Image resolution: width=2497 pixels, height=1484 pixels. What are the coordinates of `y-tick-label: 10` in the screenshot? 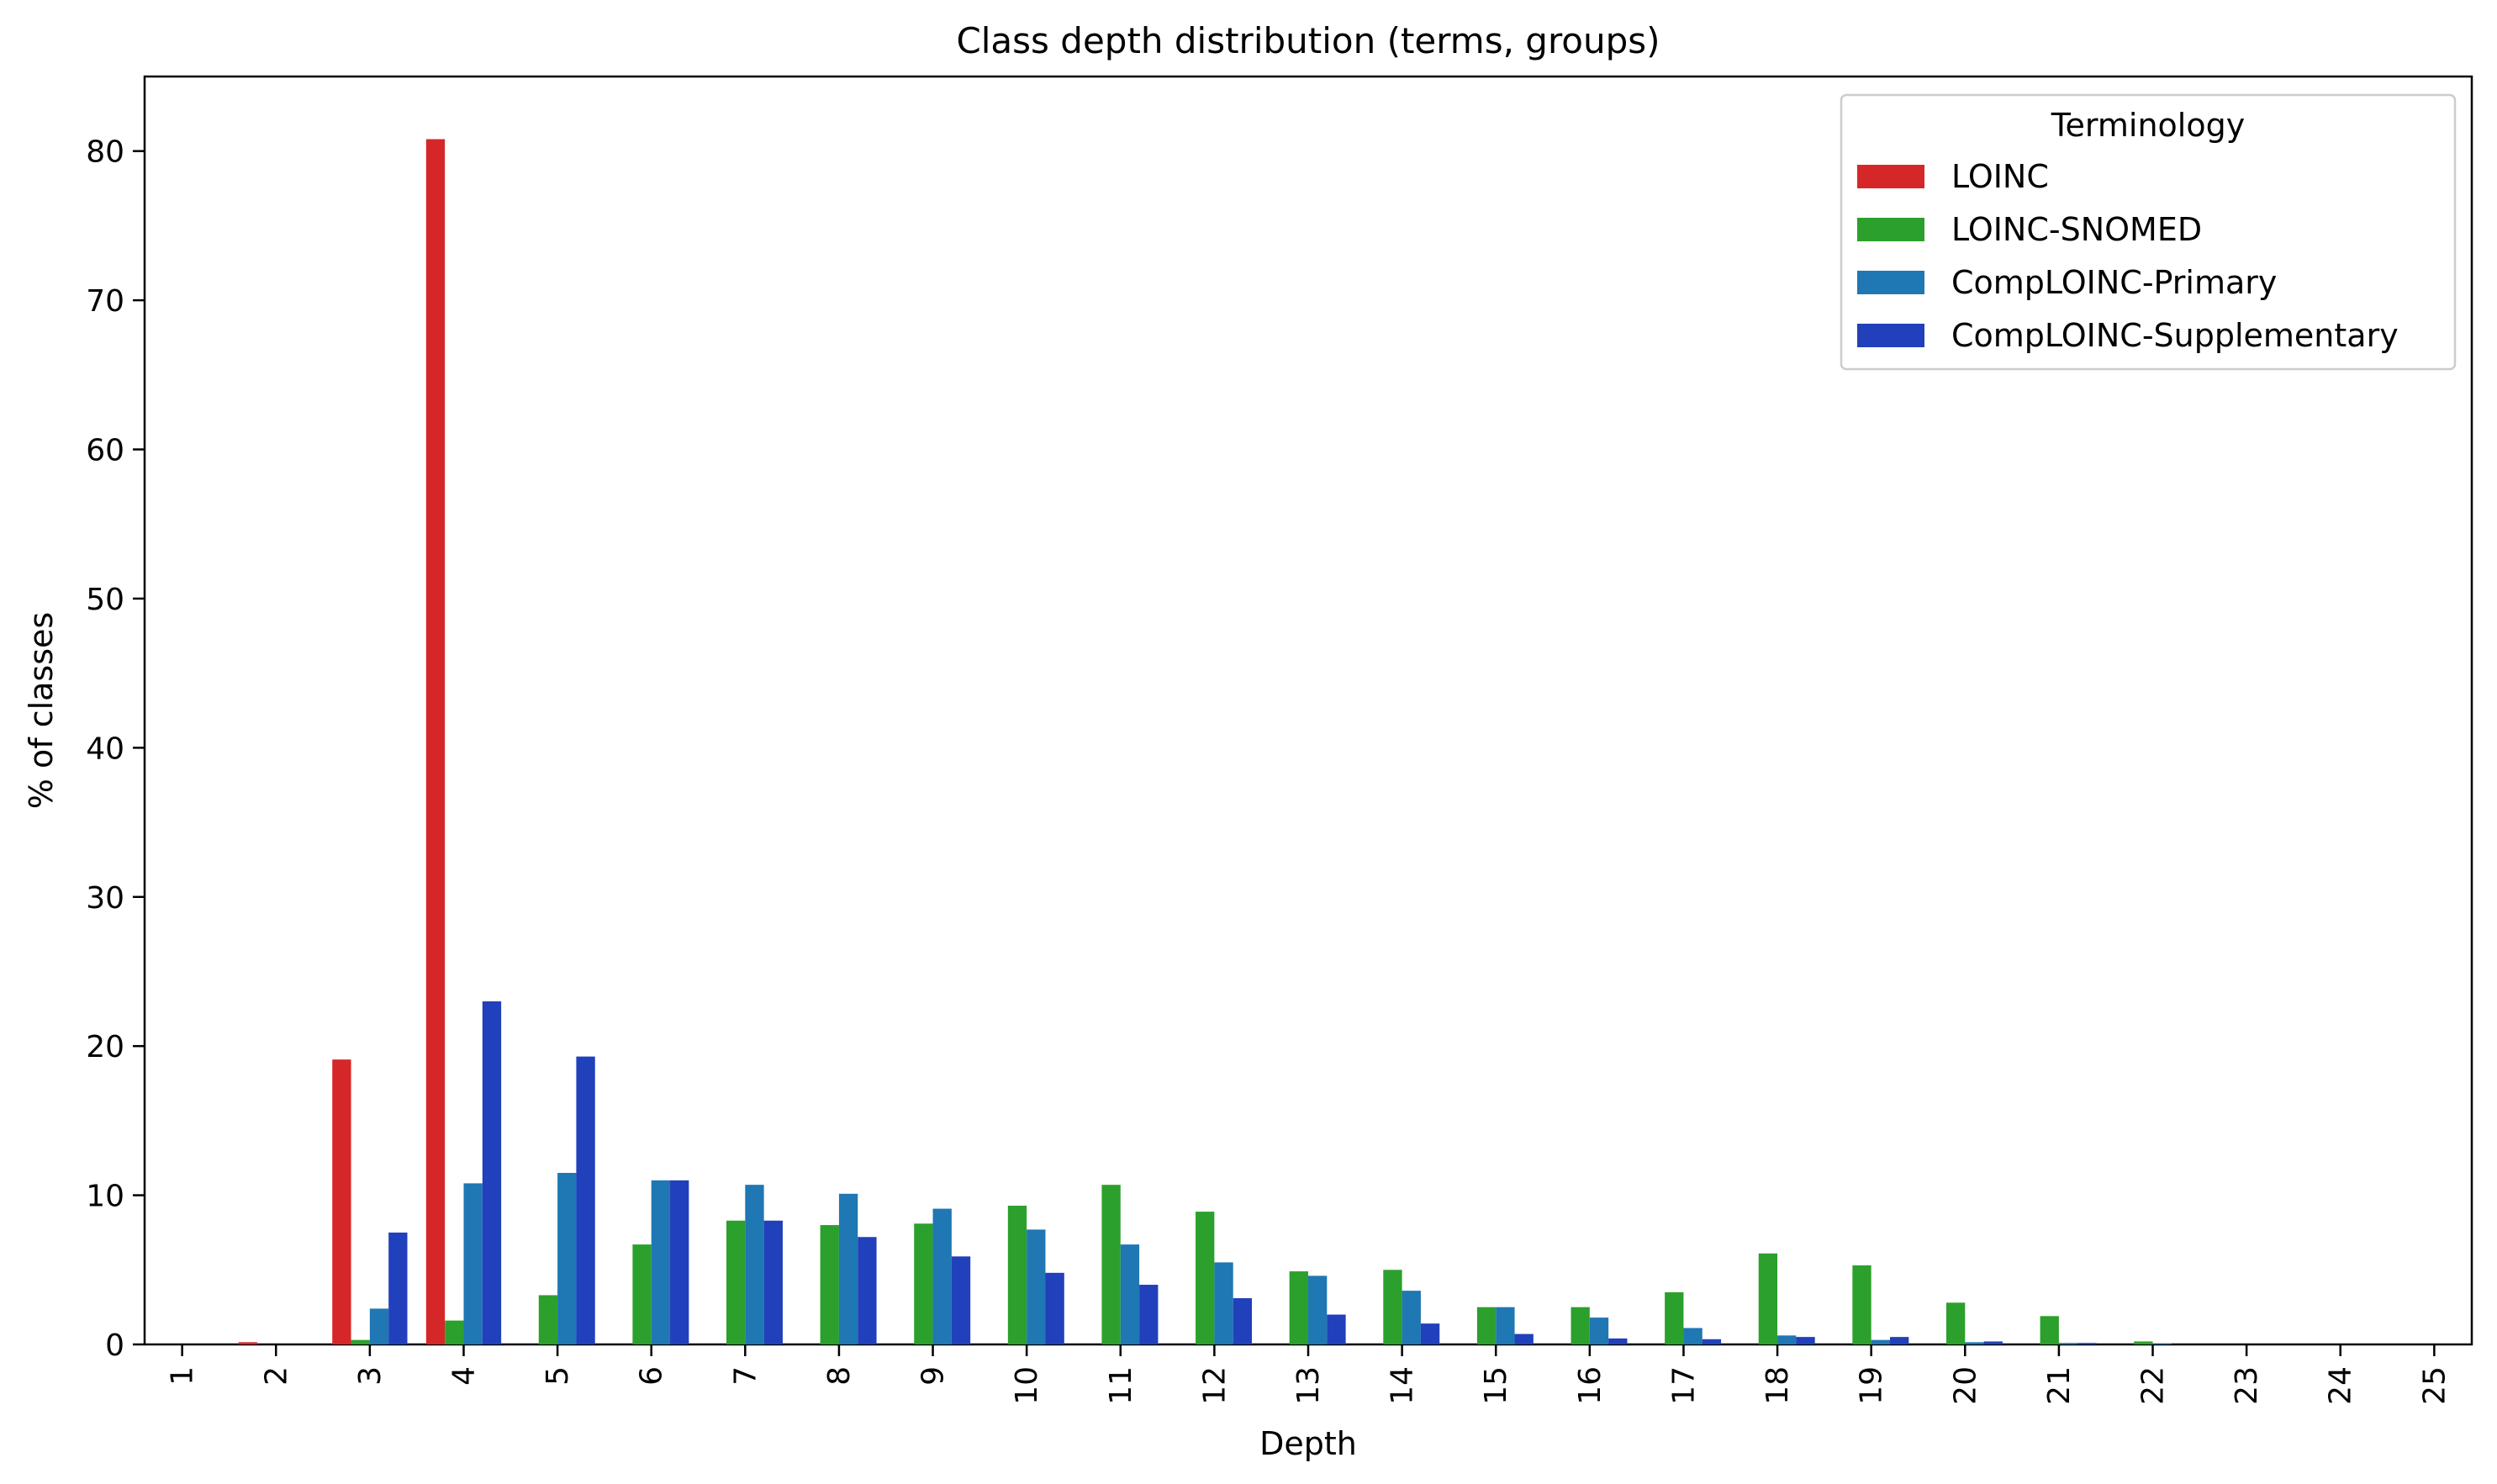 It's located at (105, 1197).